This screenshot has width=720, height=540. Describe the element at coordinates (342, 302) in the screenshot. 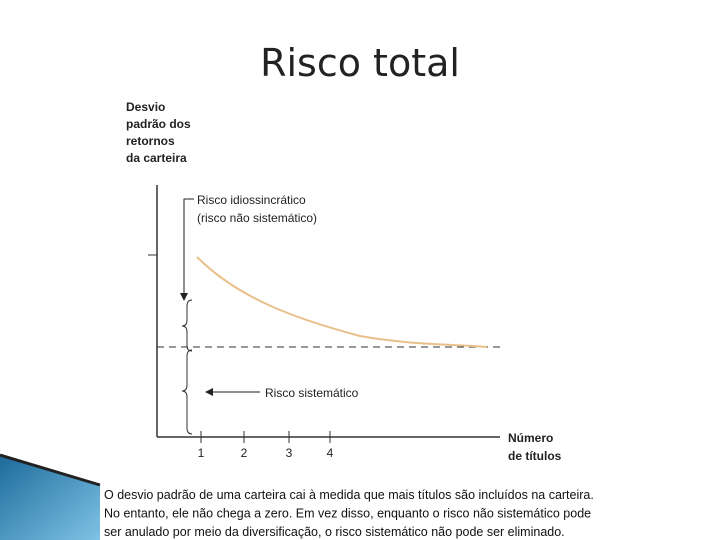

I see `risk-curve` at that location.